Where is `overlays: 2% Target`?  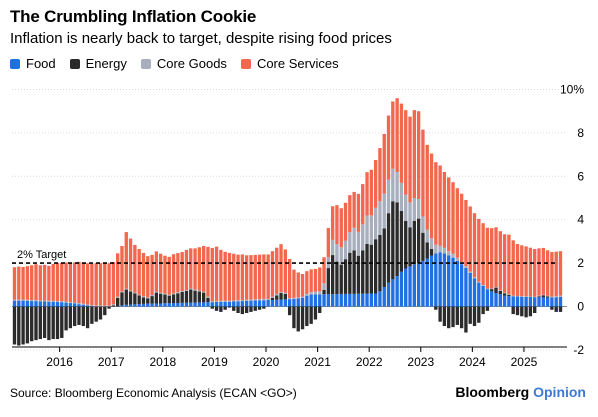 overlays: 2% Target is located at coordinates (284, 256).